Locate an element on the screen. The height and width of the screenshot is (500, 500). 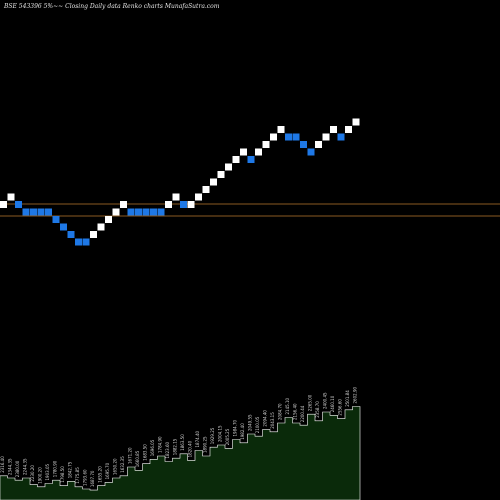
volume-label: 1695.70 is located at coordinates (107, 470).